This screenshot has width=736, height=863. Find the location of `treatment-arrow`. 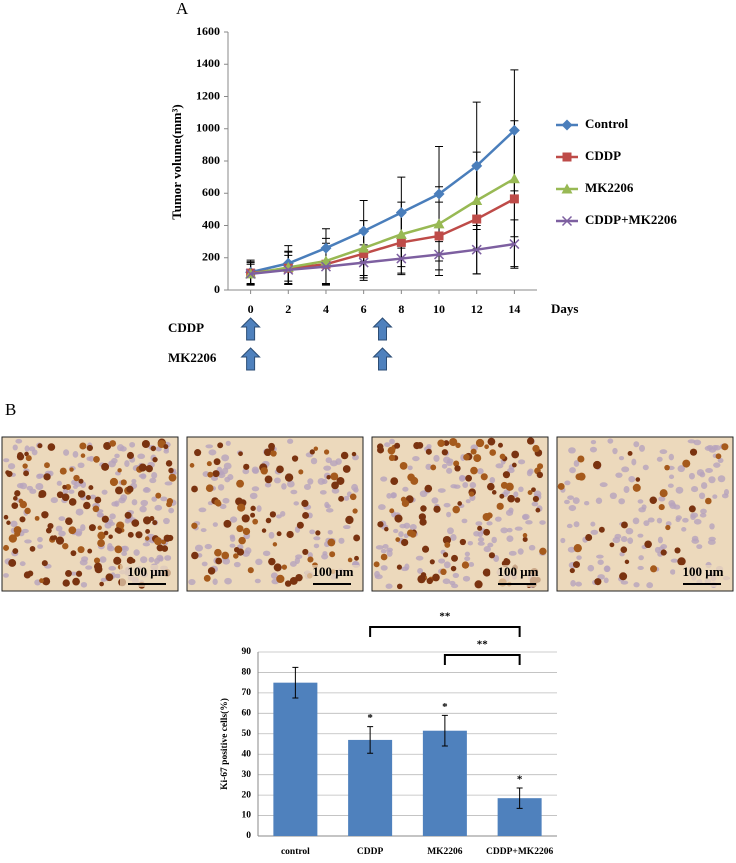

treatment-arrow is located at coordinates (250, 359).